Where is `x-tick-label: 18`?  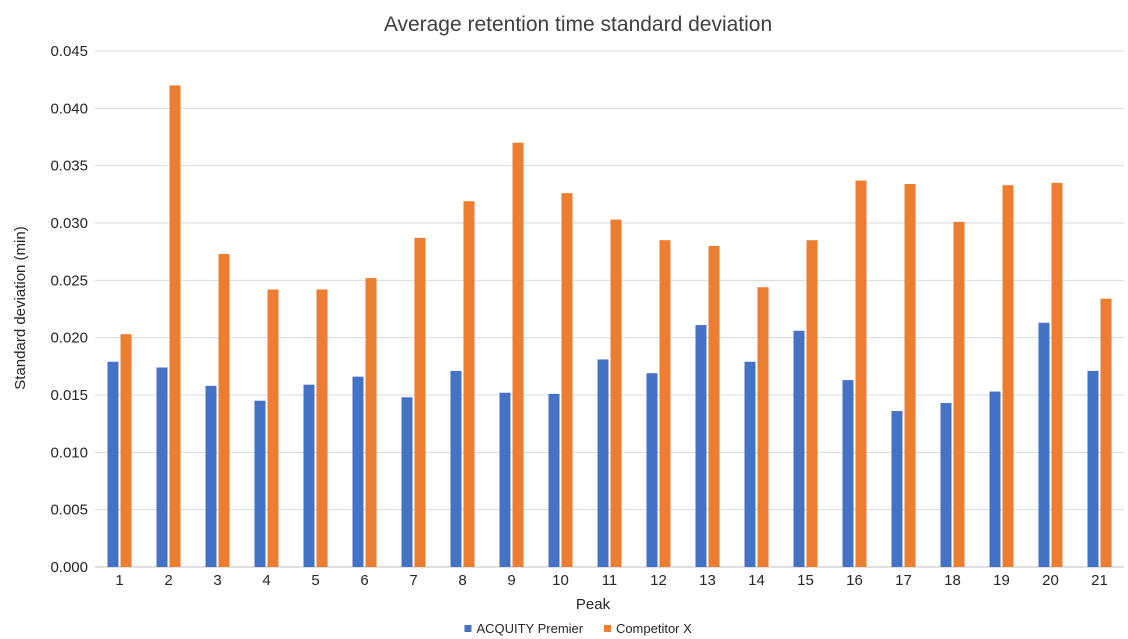 x-tick-label: 18 is located at coordinates (952, 580).